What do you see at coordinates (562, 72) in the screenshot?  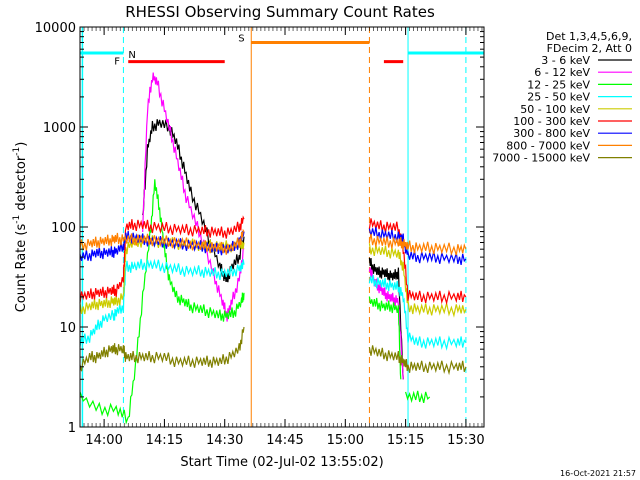 I see `legend-label: 6 - 12 keV` at bounding box center [562, 72].